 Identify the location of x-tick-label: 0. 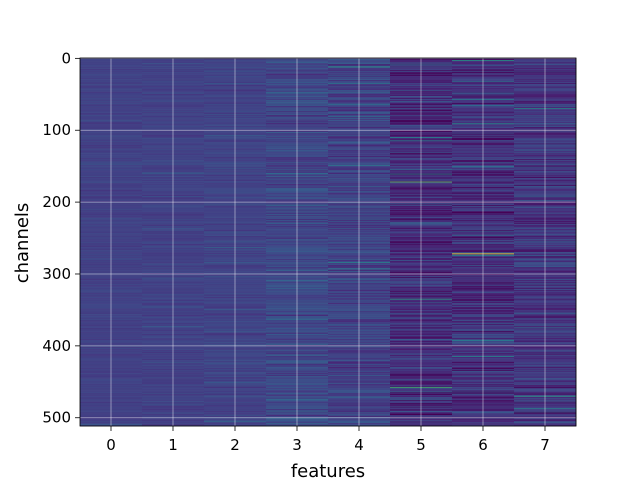
(111, 445).